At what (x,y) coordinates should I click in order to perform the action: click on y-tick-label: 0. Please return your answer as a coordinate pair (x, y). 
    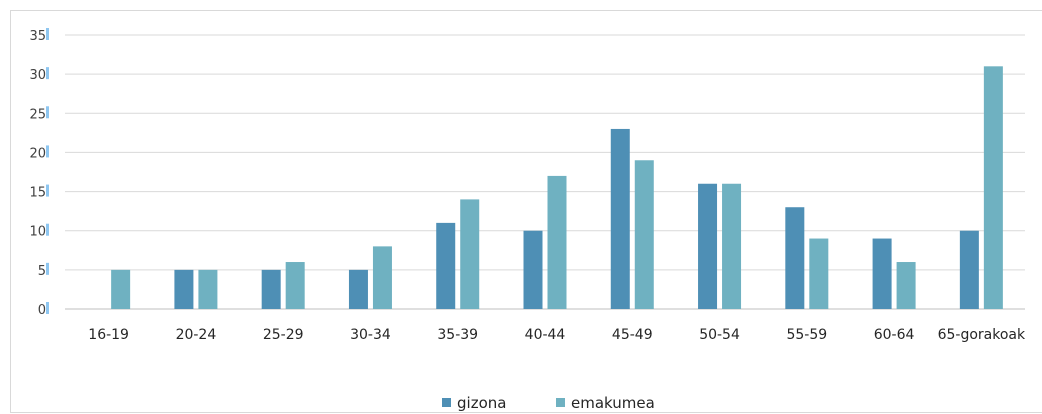
    Looking at the image, I should click on (42, 310).